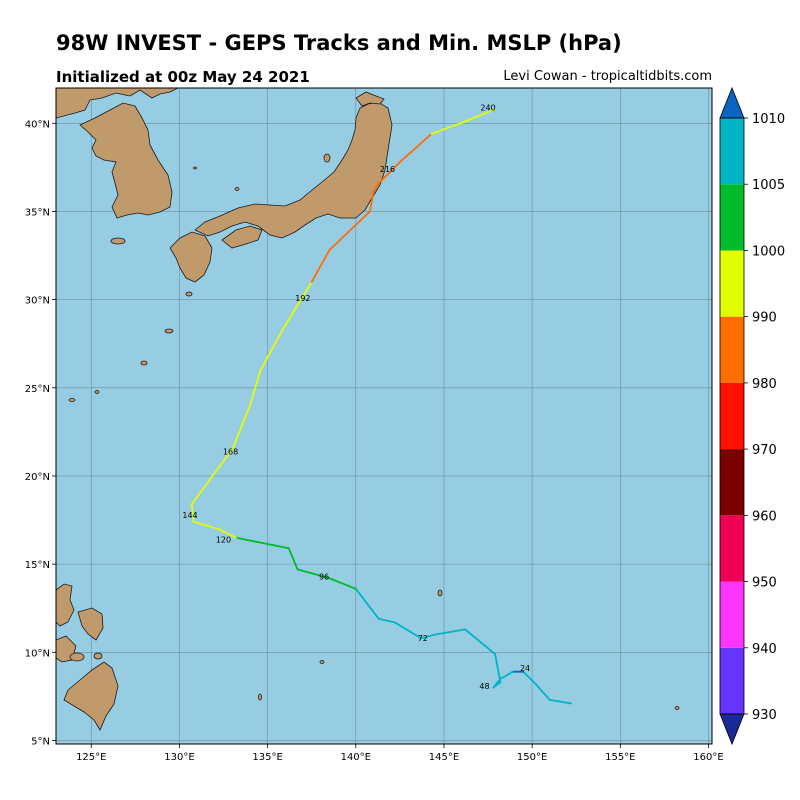 This screenshot has width=800, height=800. What do you see at coordinates (768, 119) in the screenshot?
I see `colorbar-tick-label: 1010` at bounding box center [768, 119].